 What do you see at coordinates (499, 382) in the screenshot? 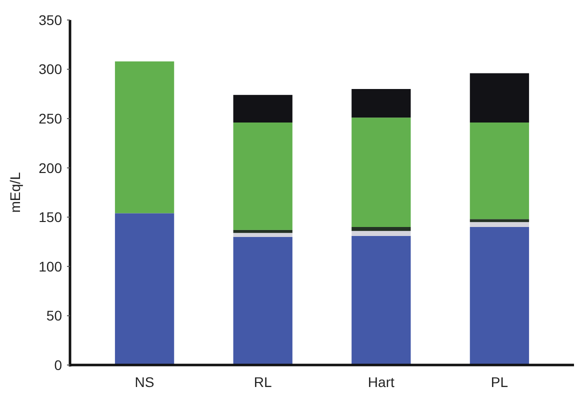
I see `x-tick-label: PL` at bounding box center [499, 382].